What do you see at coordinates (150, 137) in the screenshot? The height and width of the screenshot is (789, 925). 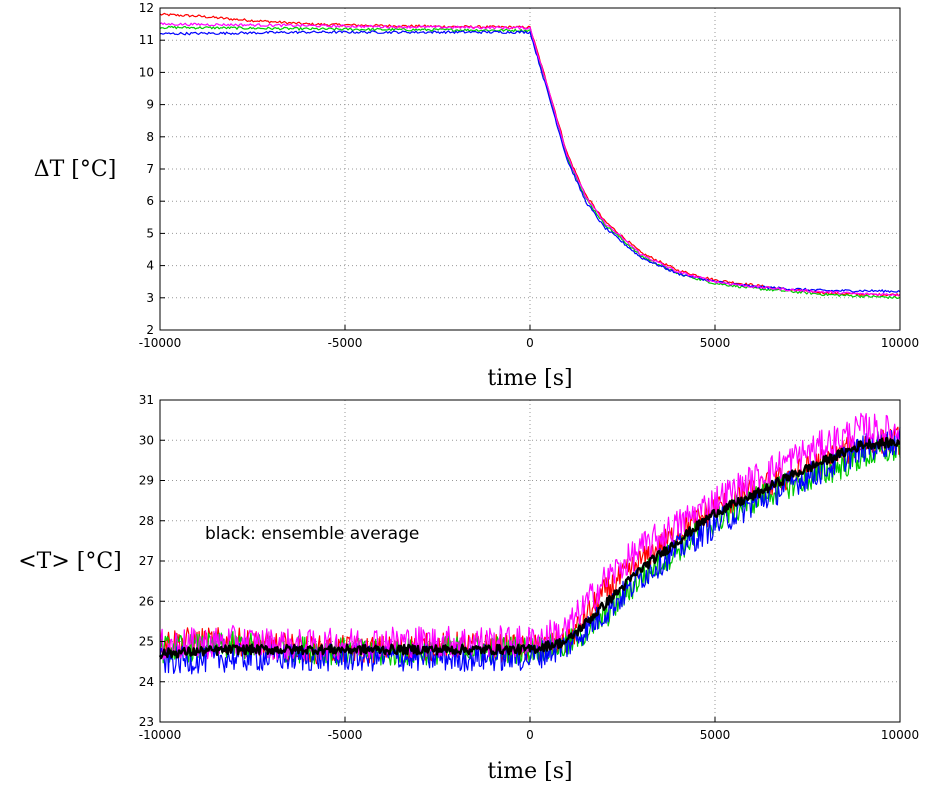 I see `y-tick-label: 8` at bounding box center [150, 137].